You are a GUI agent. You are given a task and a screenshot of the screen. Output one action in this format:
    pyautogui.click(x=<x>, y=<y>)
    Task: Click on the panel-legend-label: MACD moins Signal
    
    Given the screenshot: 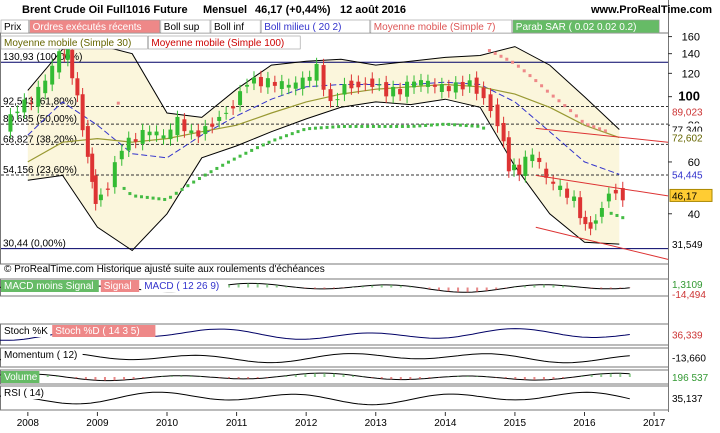 What is the action you would take?
    pyautogui.click(x=48, y=286)
    